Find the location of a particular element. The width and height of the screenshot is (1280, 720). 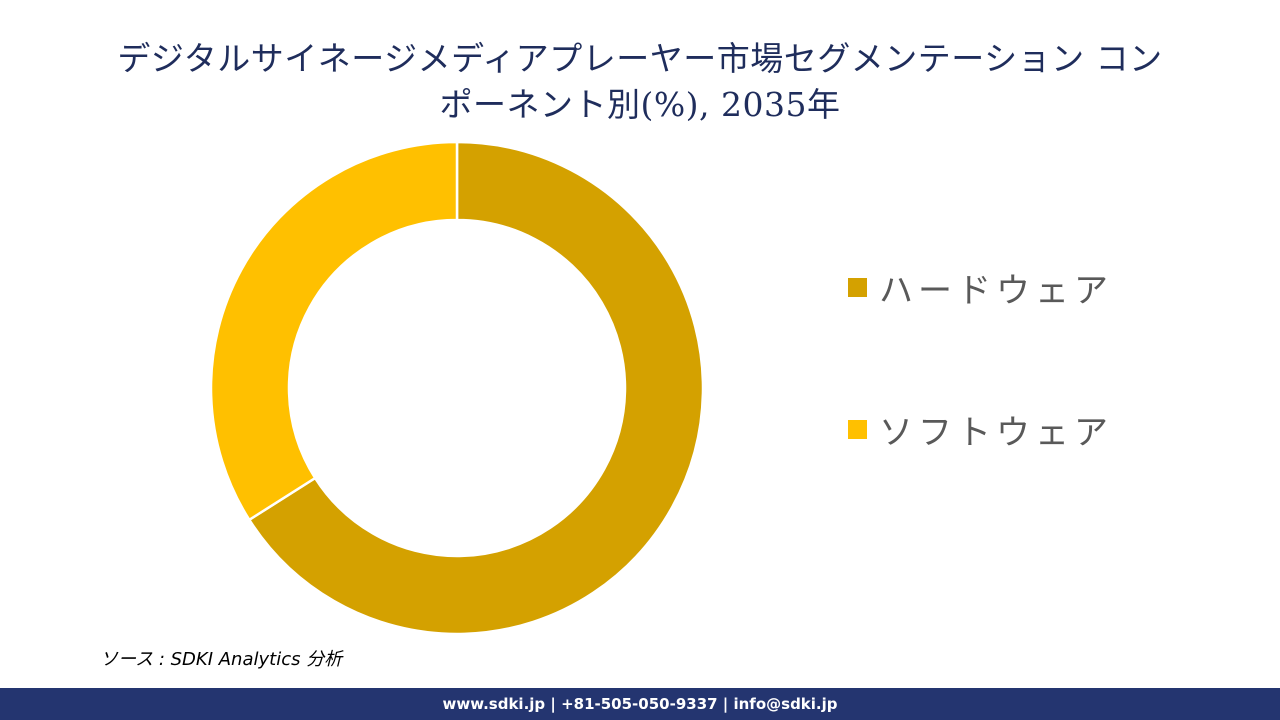

legend-label-software: ソフトウェア is located at coordinates (996, 432).